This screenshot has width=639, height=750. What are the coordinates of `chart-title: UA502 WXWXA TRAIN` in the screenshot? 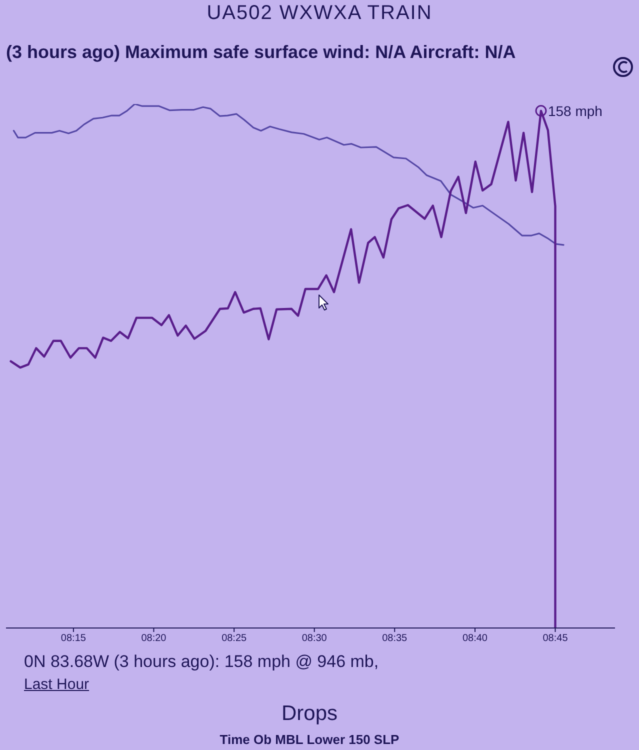 It's located at (320, 13).